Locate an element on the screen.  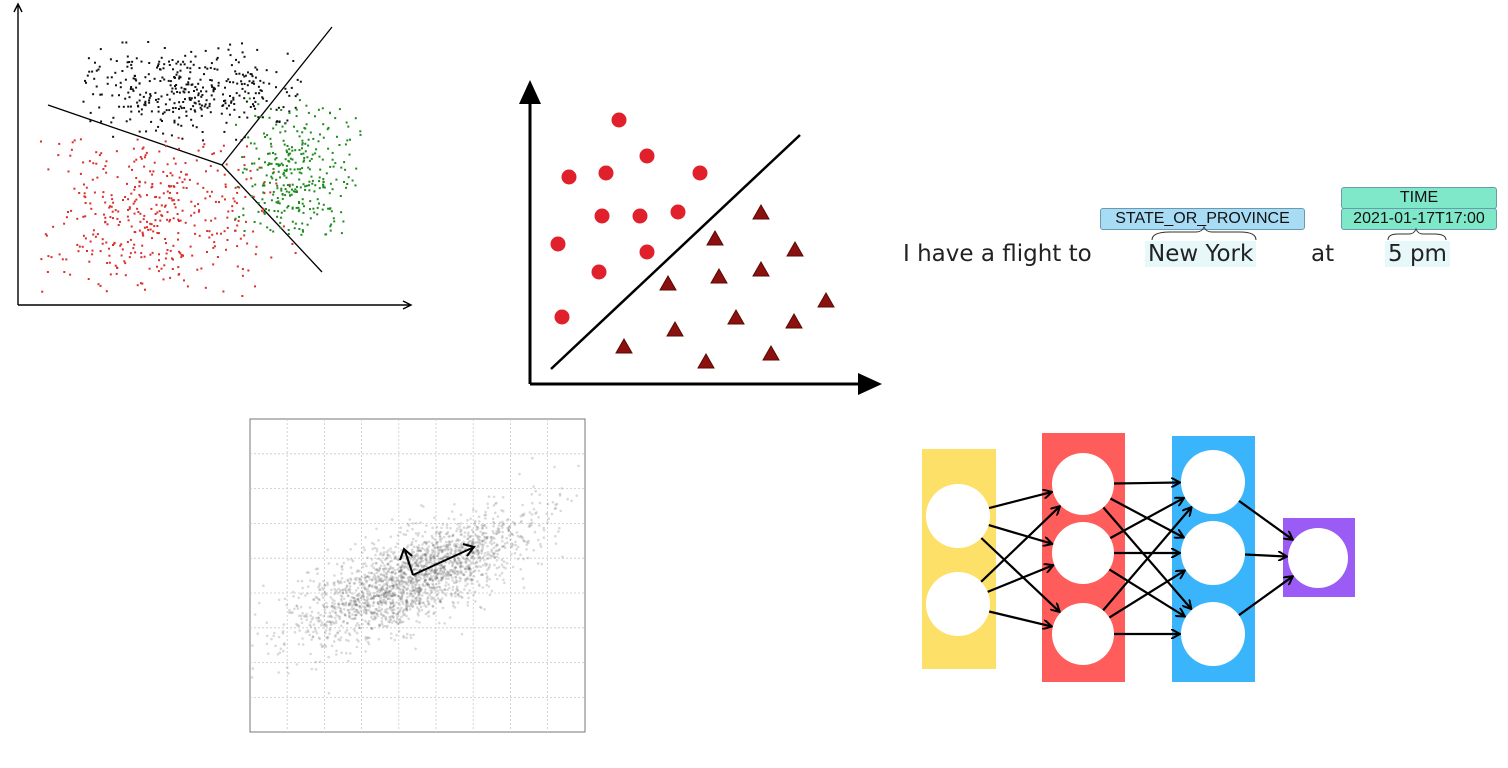
neuron is located at coordinates (1213, 634).